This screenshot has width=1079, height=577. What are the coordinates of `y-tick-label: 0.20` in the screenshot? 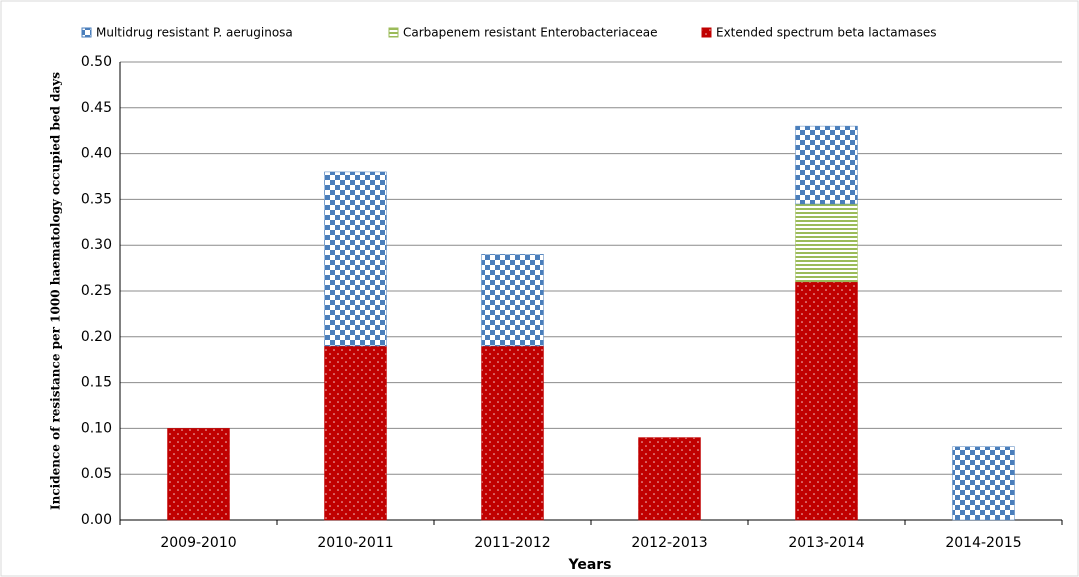 It's located at (96, 337).